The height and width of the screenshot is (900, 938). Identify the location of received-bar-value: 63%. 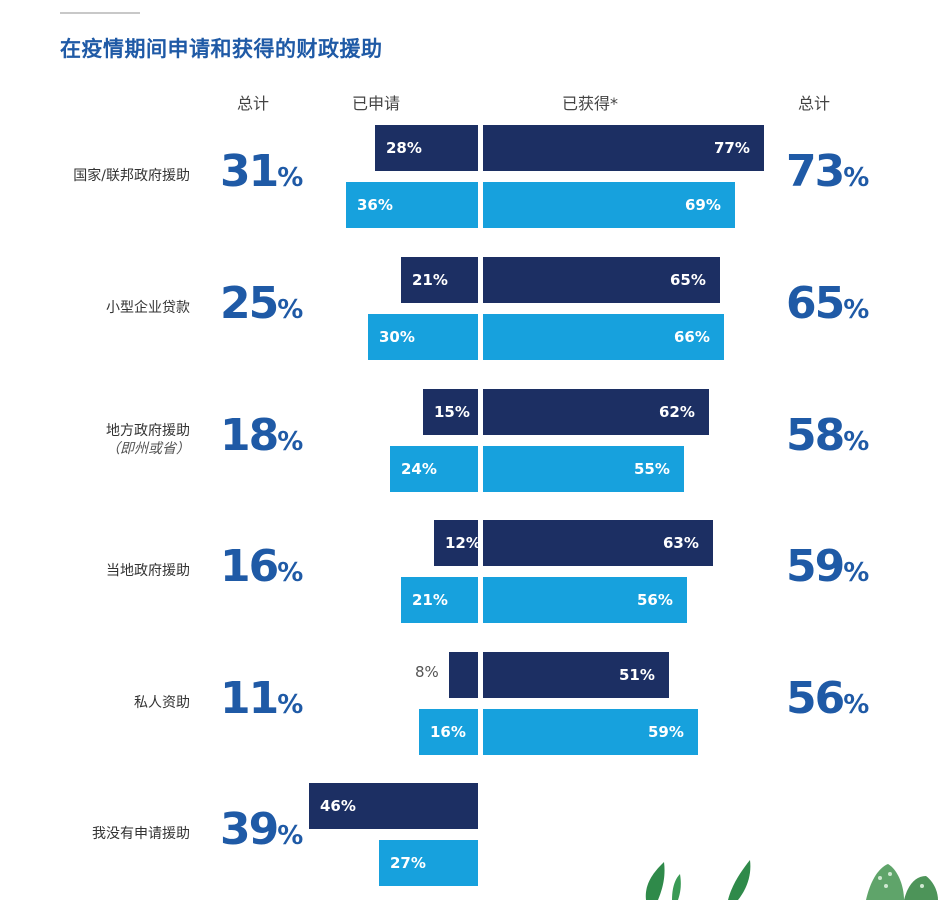
(681, 543).